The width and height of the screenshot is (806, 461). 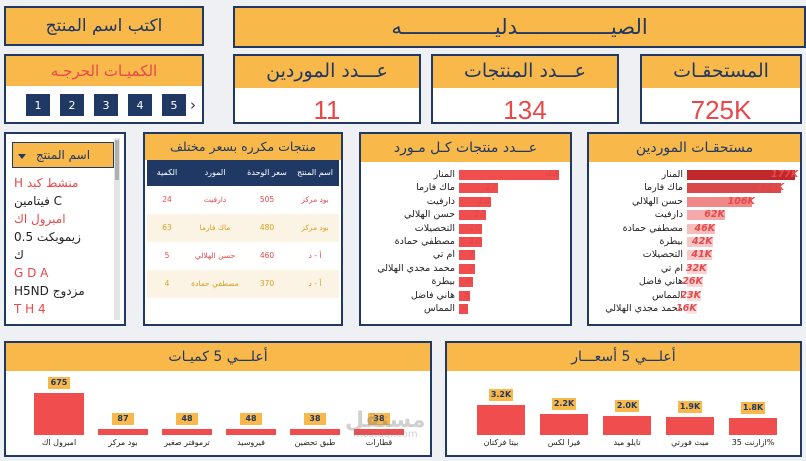 I want to click on kpi-suppliers-title: عـــدد الموردين, so click(x=327, y=72).